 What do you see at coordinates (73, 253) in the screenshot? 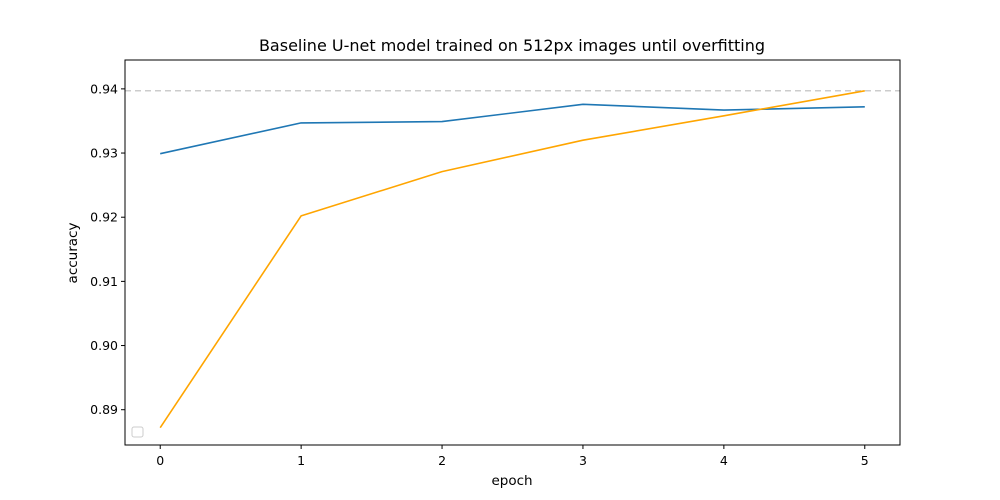
I see `y-axis-label: accuracy` at bounding box center [73, 253].